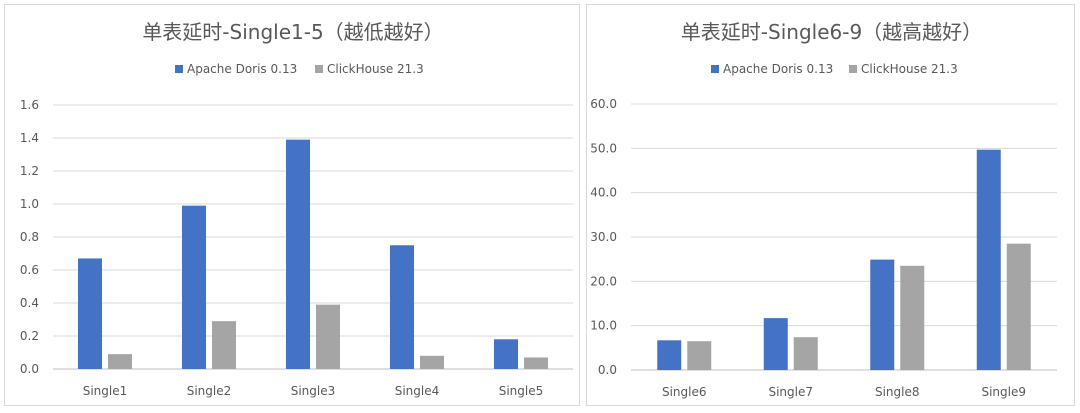  Describe the element at coordinates (120, 361) in the screenshot. I see `bar-clickhouse-single1` at that location.